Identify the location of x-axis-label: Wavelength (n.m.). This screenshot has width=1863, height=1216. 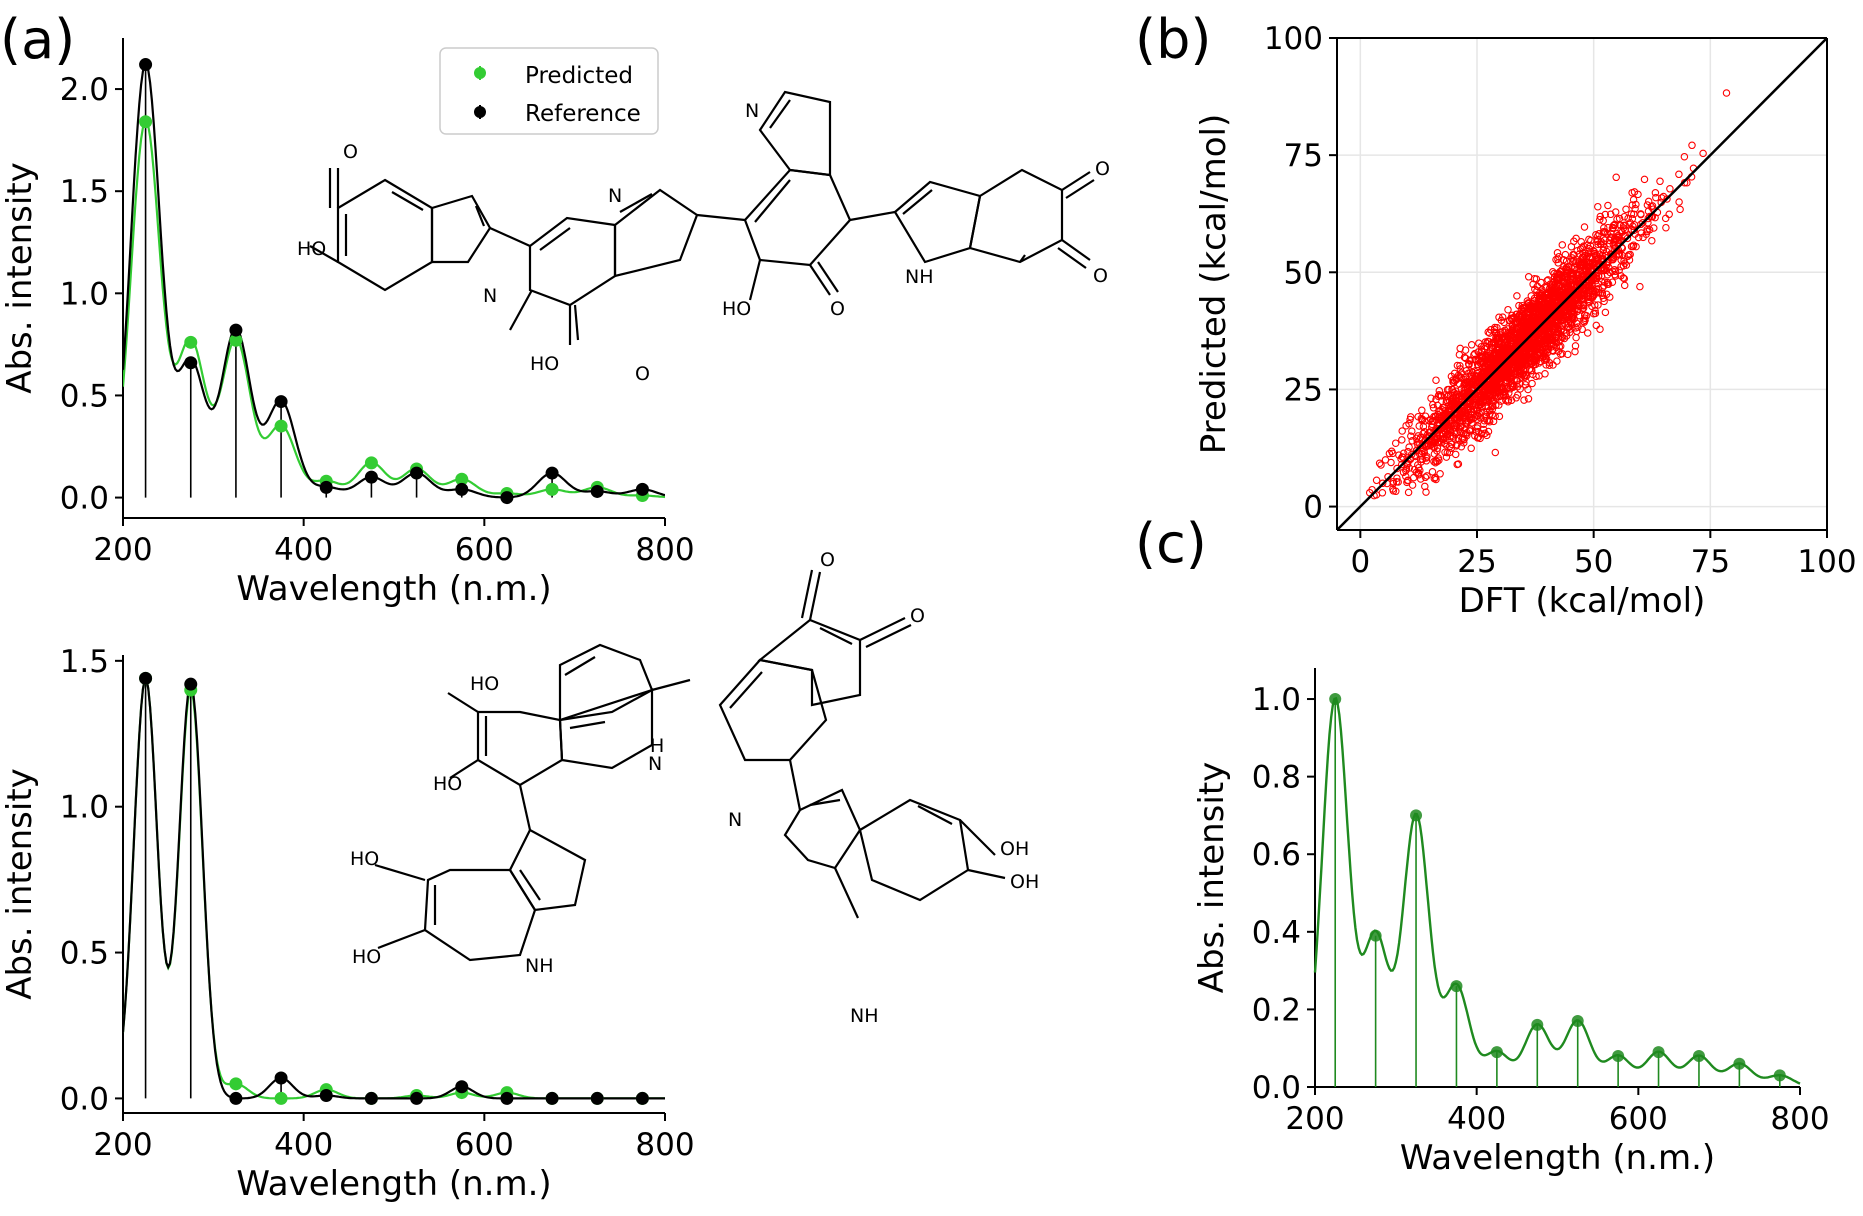
(1557, 1158).